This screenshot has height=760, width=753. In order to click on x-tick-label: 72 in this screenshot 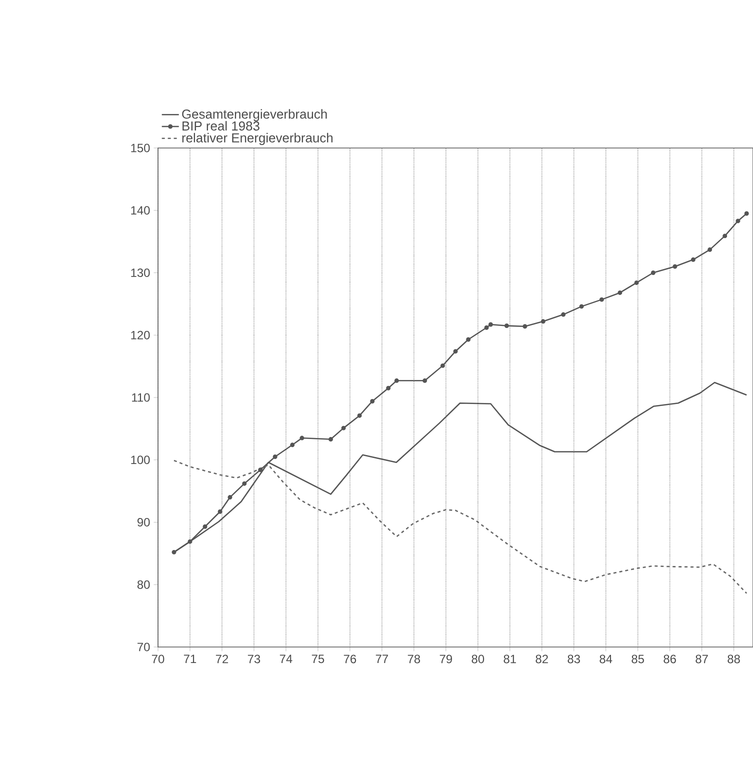, I will do `click(222, 659)`.